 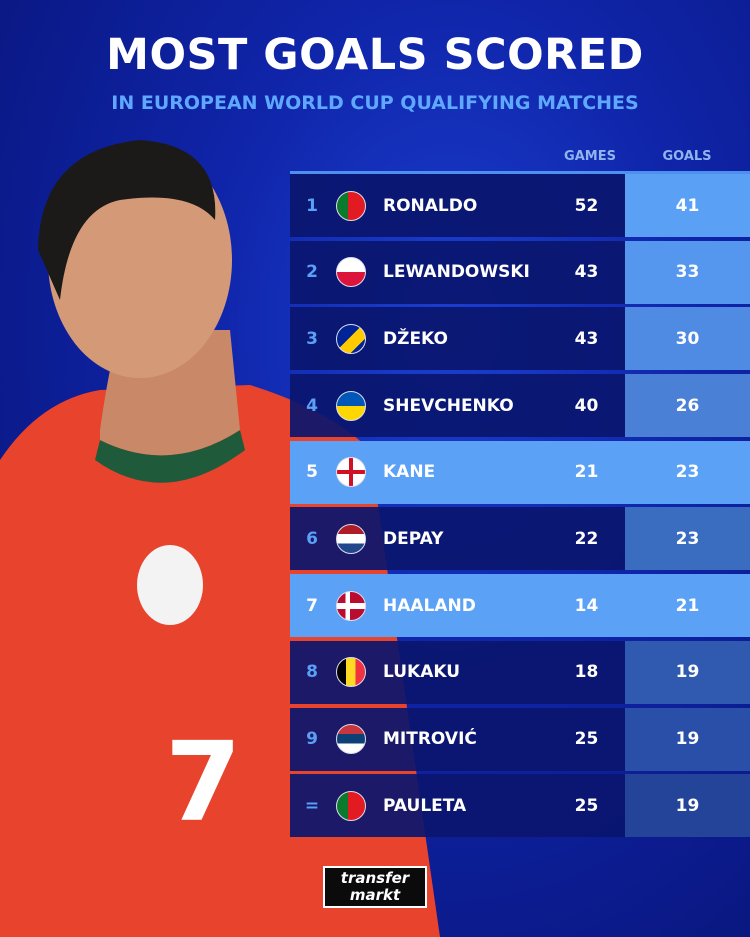 What do you see at coordinates (351, 338) in the screenshot?
I see `bosnia-flag-icon` at bounding box center [351, 338].